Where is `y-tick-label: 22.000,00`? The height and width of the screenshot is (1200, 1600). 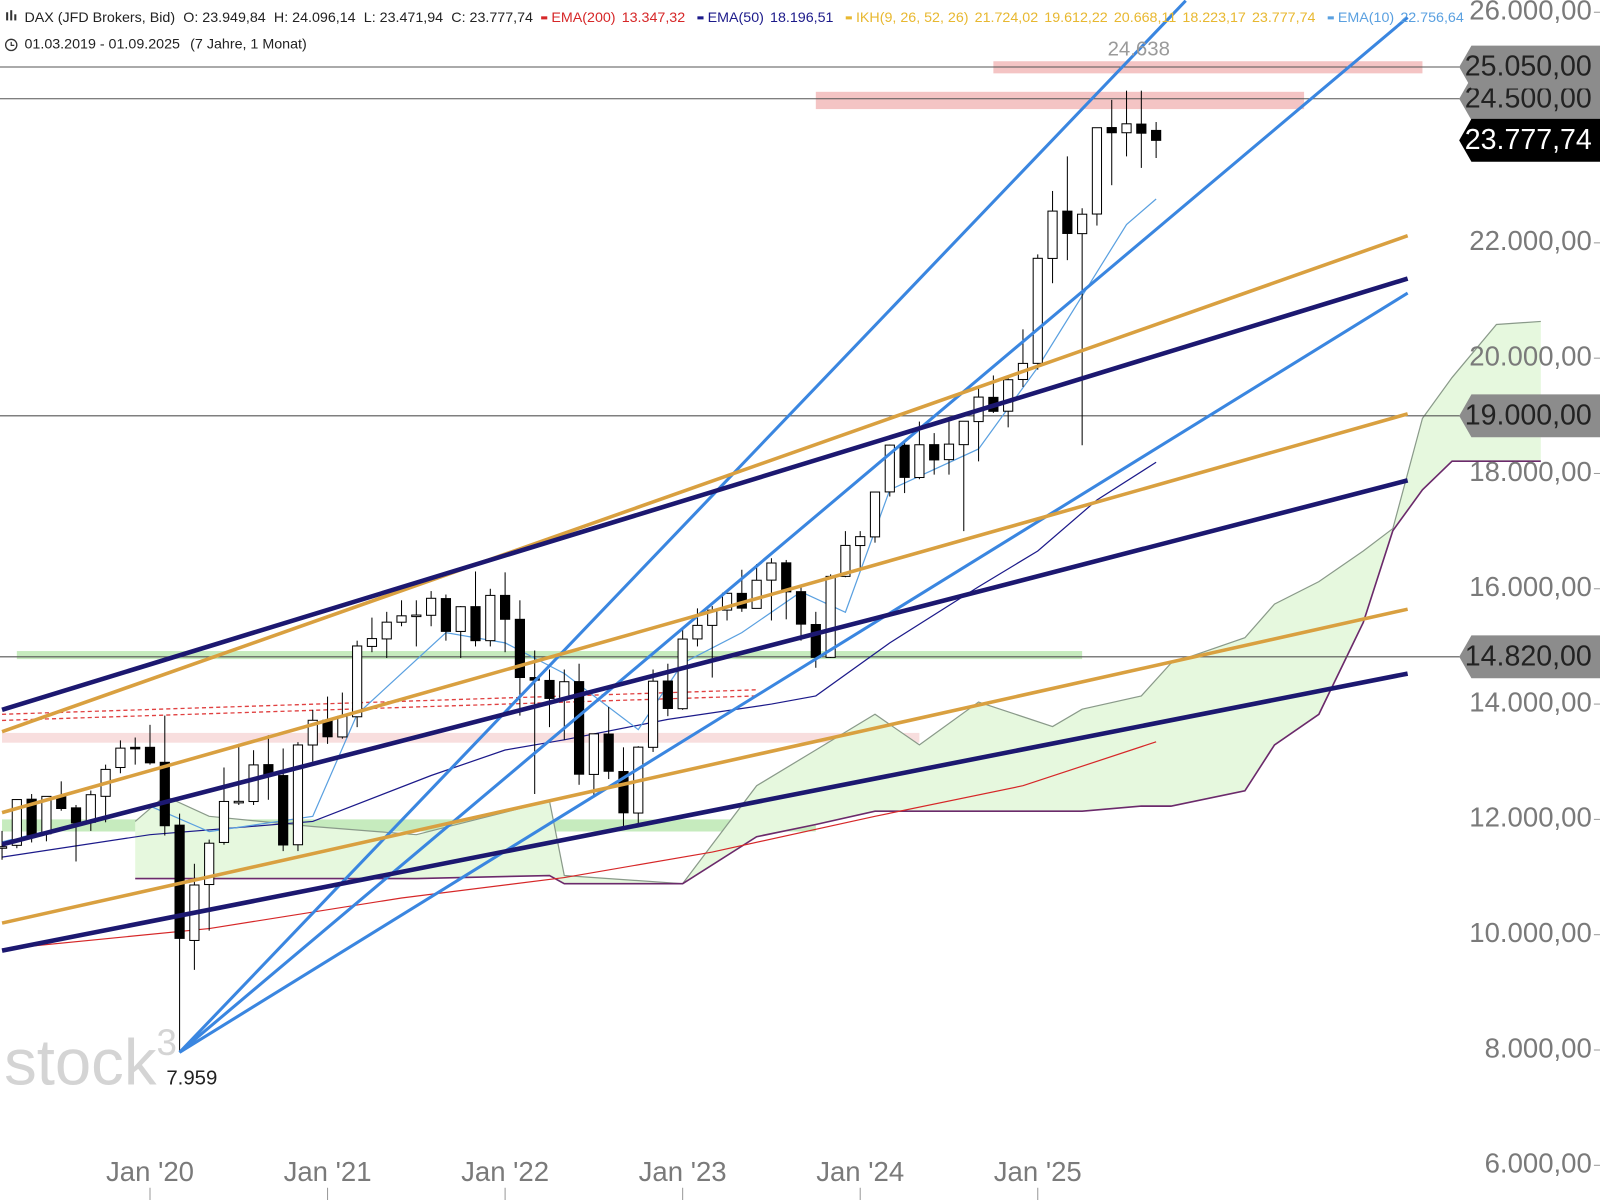
y-tick-label: 22.000,00 is located at coordinates (1530, 240).